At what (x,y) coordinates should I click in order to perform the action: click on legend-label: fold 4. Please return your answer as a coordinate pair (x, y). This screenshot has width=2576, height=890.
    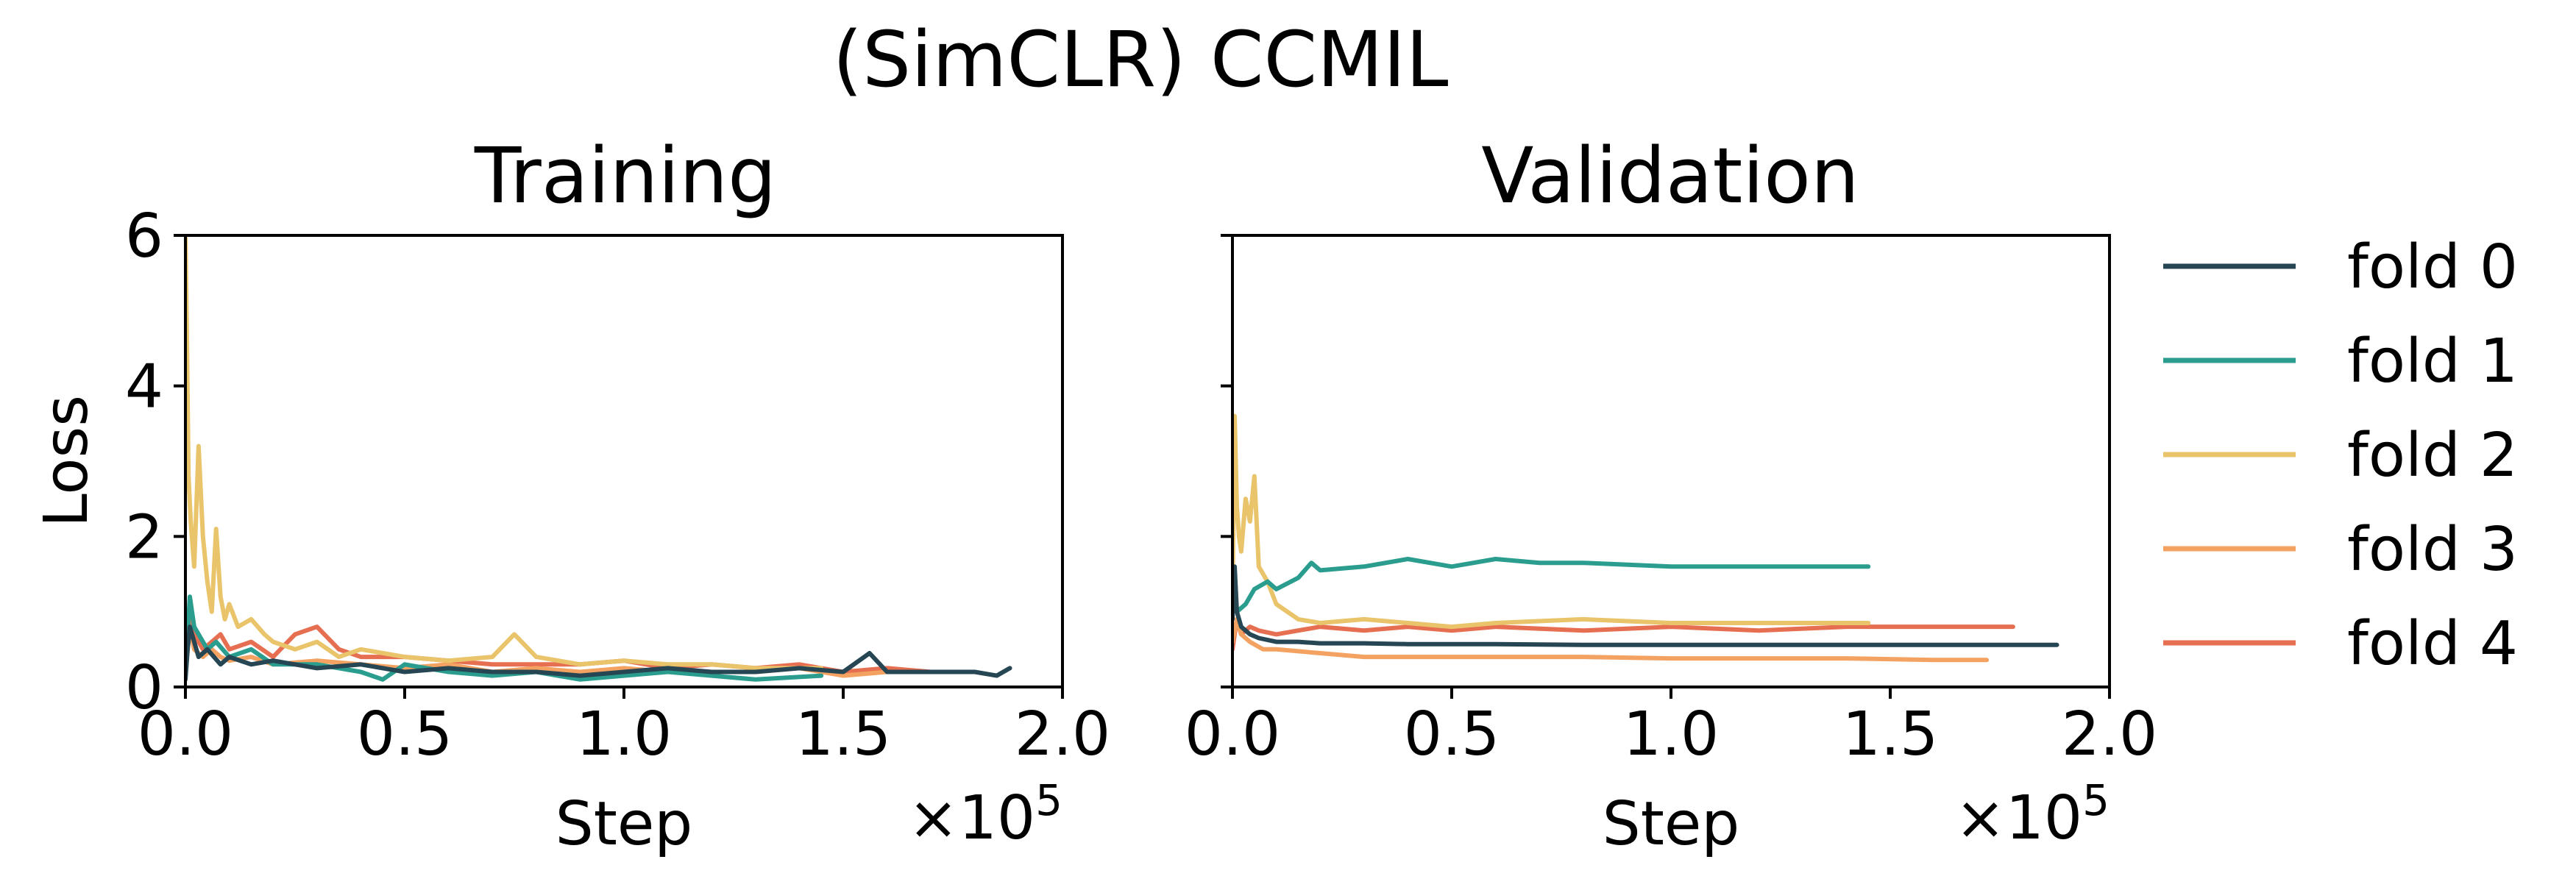
    Looking at the image, I should click on (2432, 644).